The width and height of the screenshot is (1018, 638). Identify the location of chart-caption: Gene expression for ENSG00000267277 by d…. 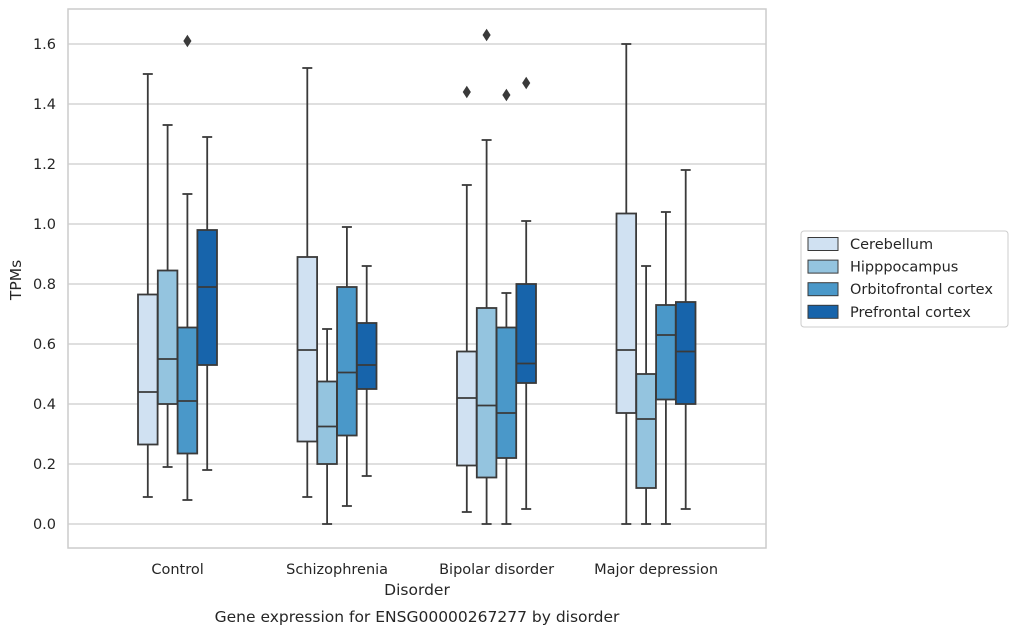
(417, 617).